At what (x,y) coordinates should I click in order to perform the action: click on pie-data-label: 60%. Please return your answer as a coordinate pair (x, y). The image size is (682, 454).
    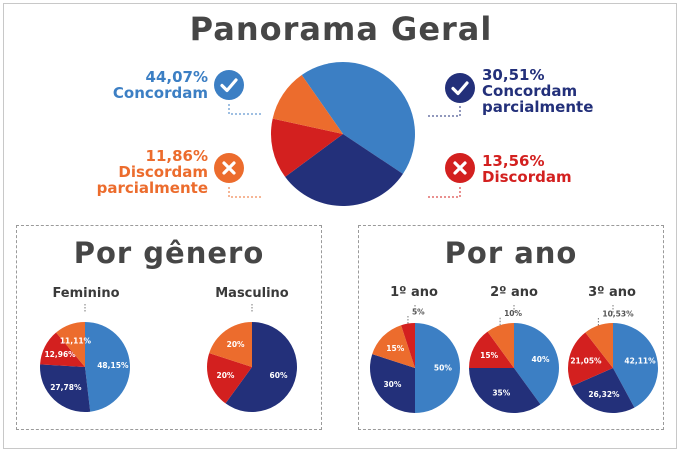
    Looking at the image, I should click on (279, 375).